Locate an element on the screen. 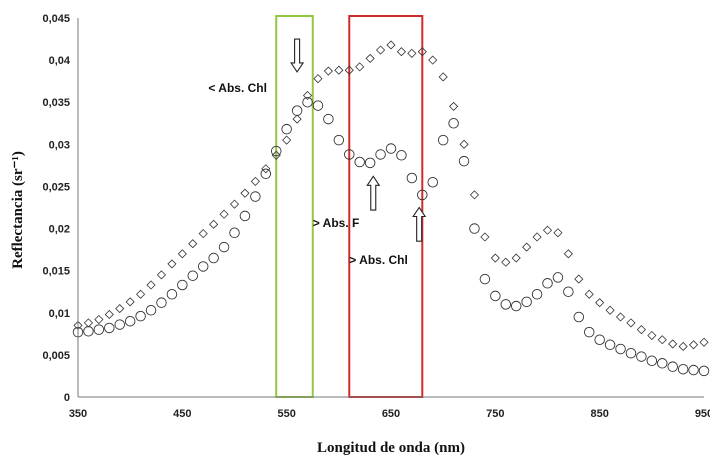  annotation-label: > Abs. F is located at coordinates (336, 223).